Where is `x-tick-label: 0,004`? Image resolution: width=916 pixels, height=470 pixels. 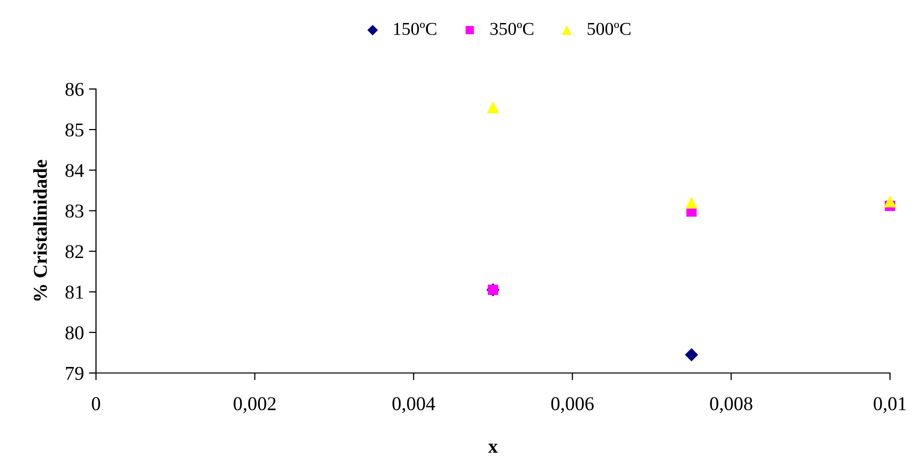 x-tick-label: 0,004 is located at coordinates (414, 405).